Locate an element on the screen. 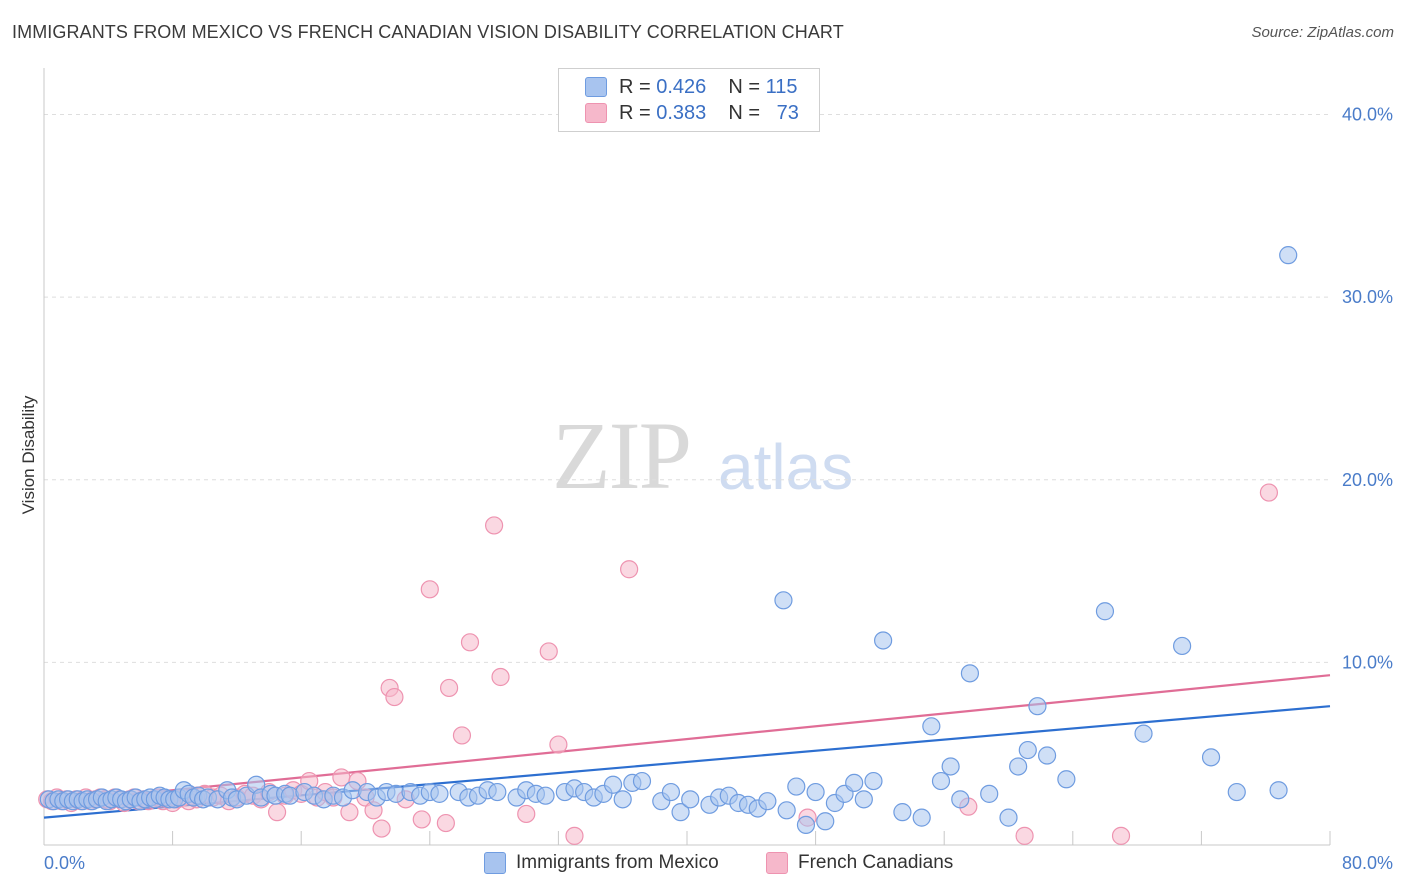 This screenshot has height=892, width=1406. bottom-legend-mexico: Immigrants from Mexico is located at coordinates (601, 863).